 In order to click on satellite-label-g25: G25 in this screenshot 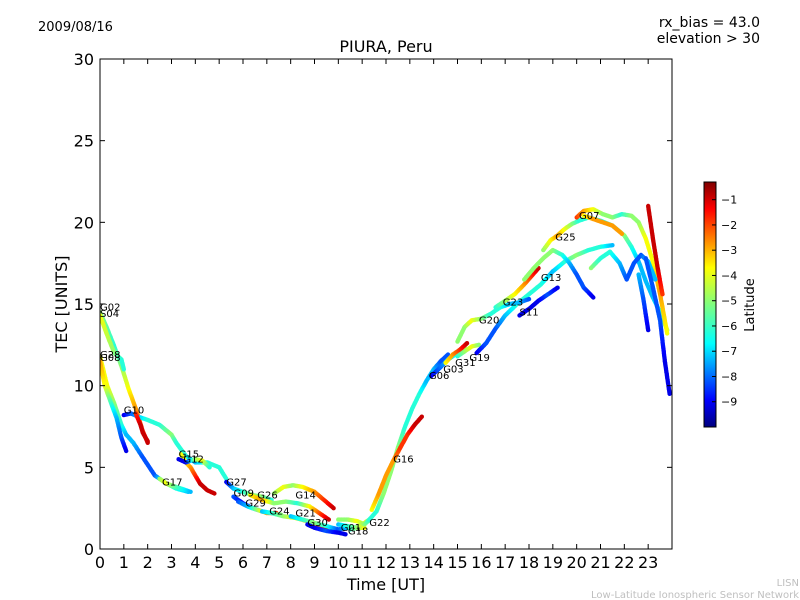, I will do `click(565, 237)`.